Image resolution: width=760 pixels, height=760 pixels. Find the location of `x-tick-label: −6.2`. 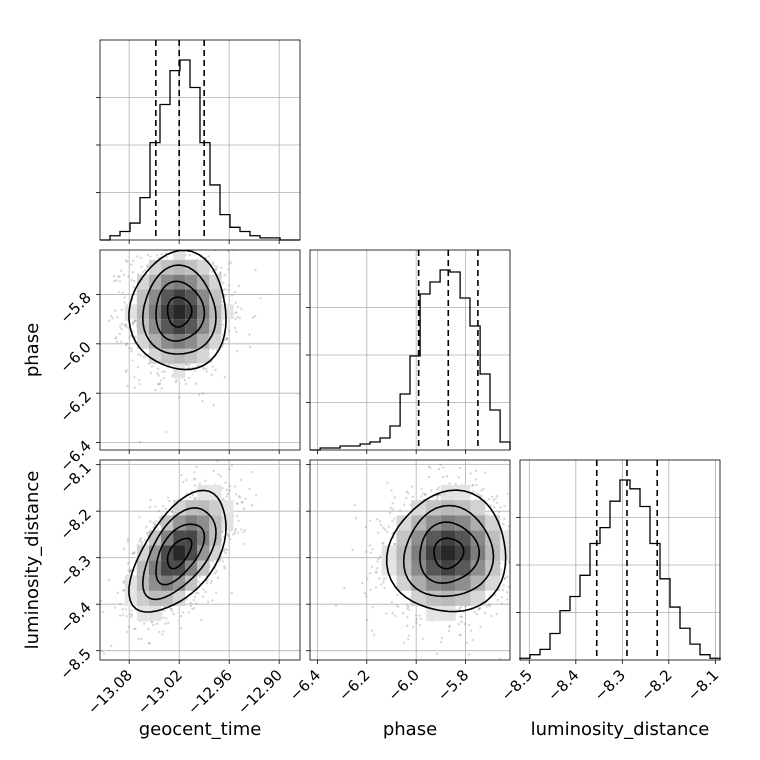

x-tick-label: −6.2 is located at coordinates (354, 685).